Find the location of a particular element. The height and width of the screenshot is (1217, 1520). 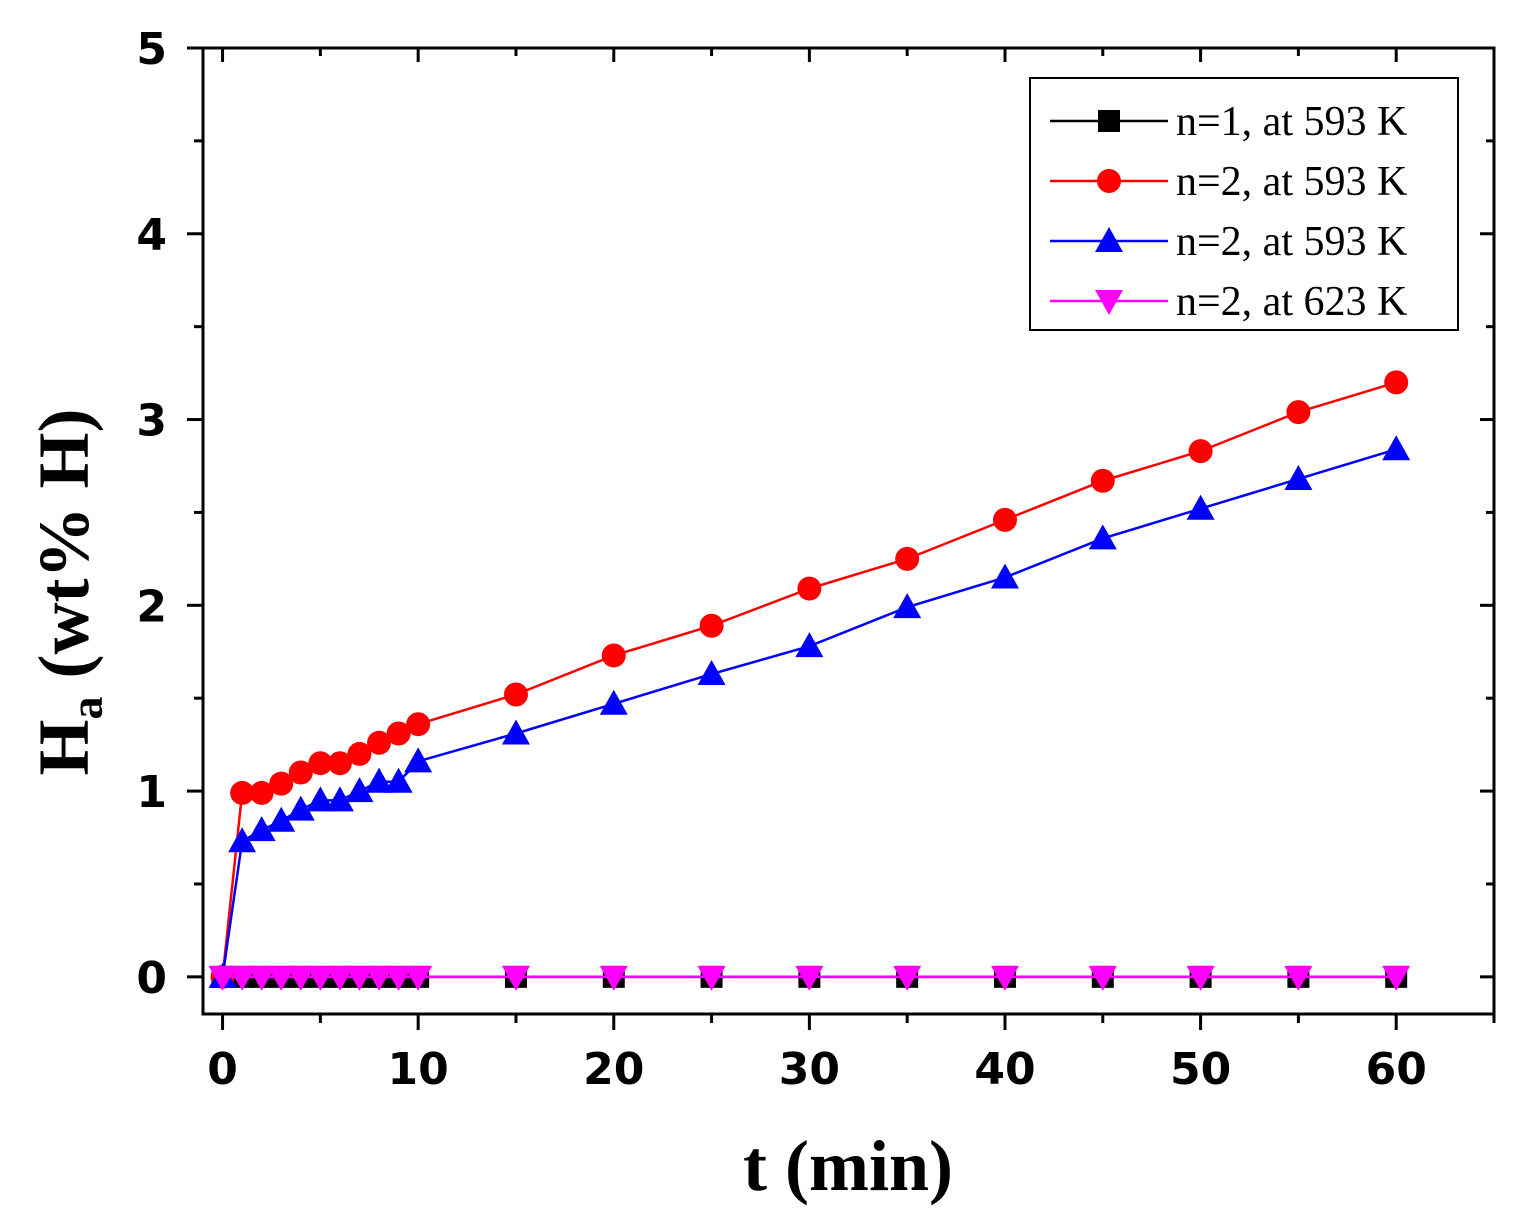

legend-entry: n=2, at 593 K is located at coordinates (1228, 242).